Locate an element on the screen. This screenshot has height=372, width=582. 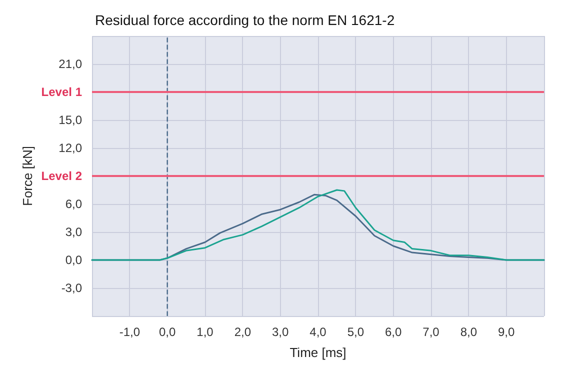
x-tick-label: 4,0 is located at coordinates (318, 332).